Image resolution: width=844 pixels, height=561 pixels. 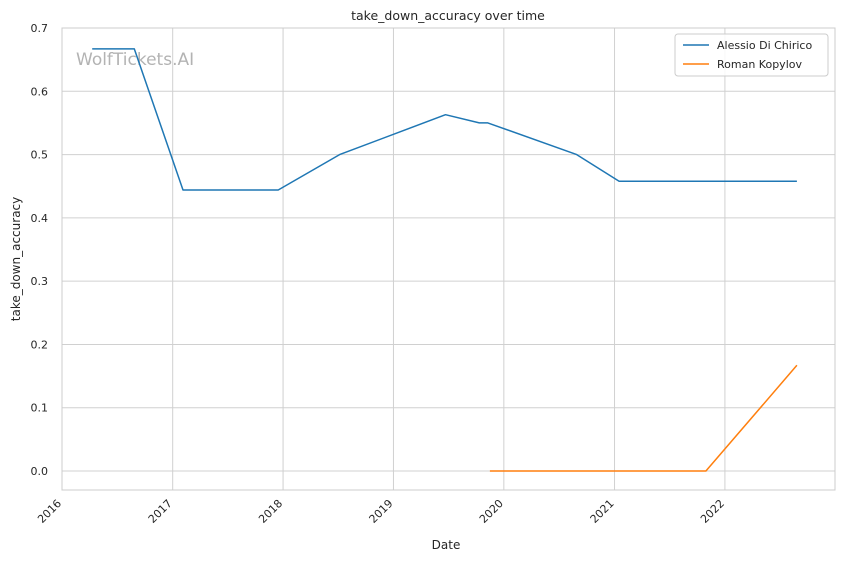 I want to click on y-tick-label: 0.2, so click(x=40, y=344).